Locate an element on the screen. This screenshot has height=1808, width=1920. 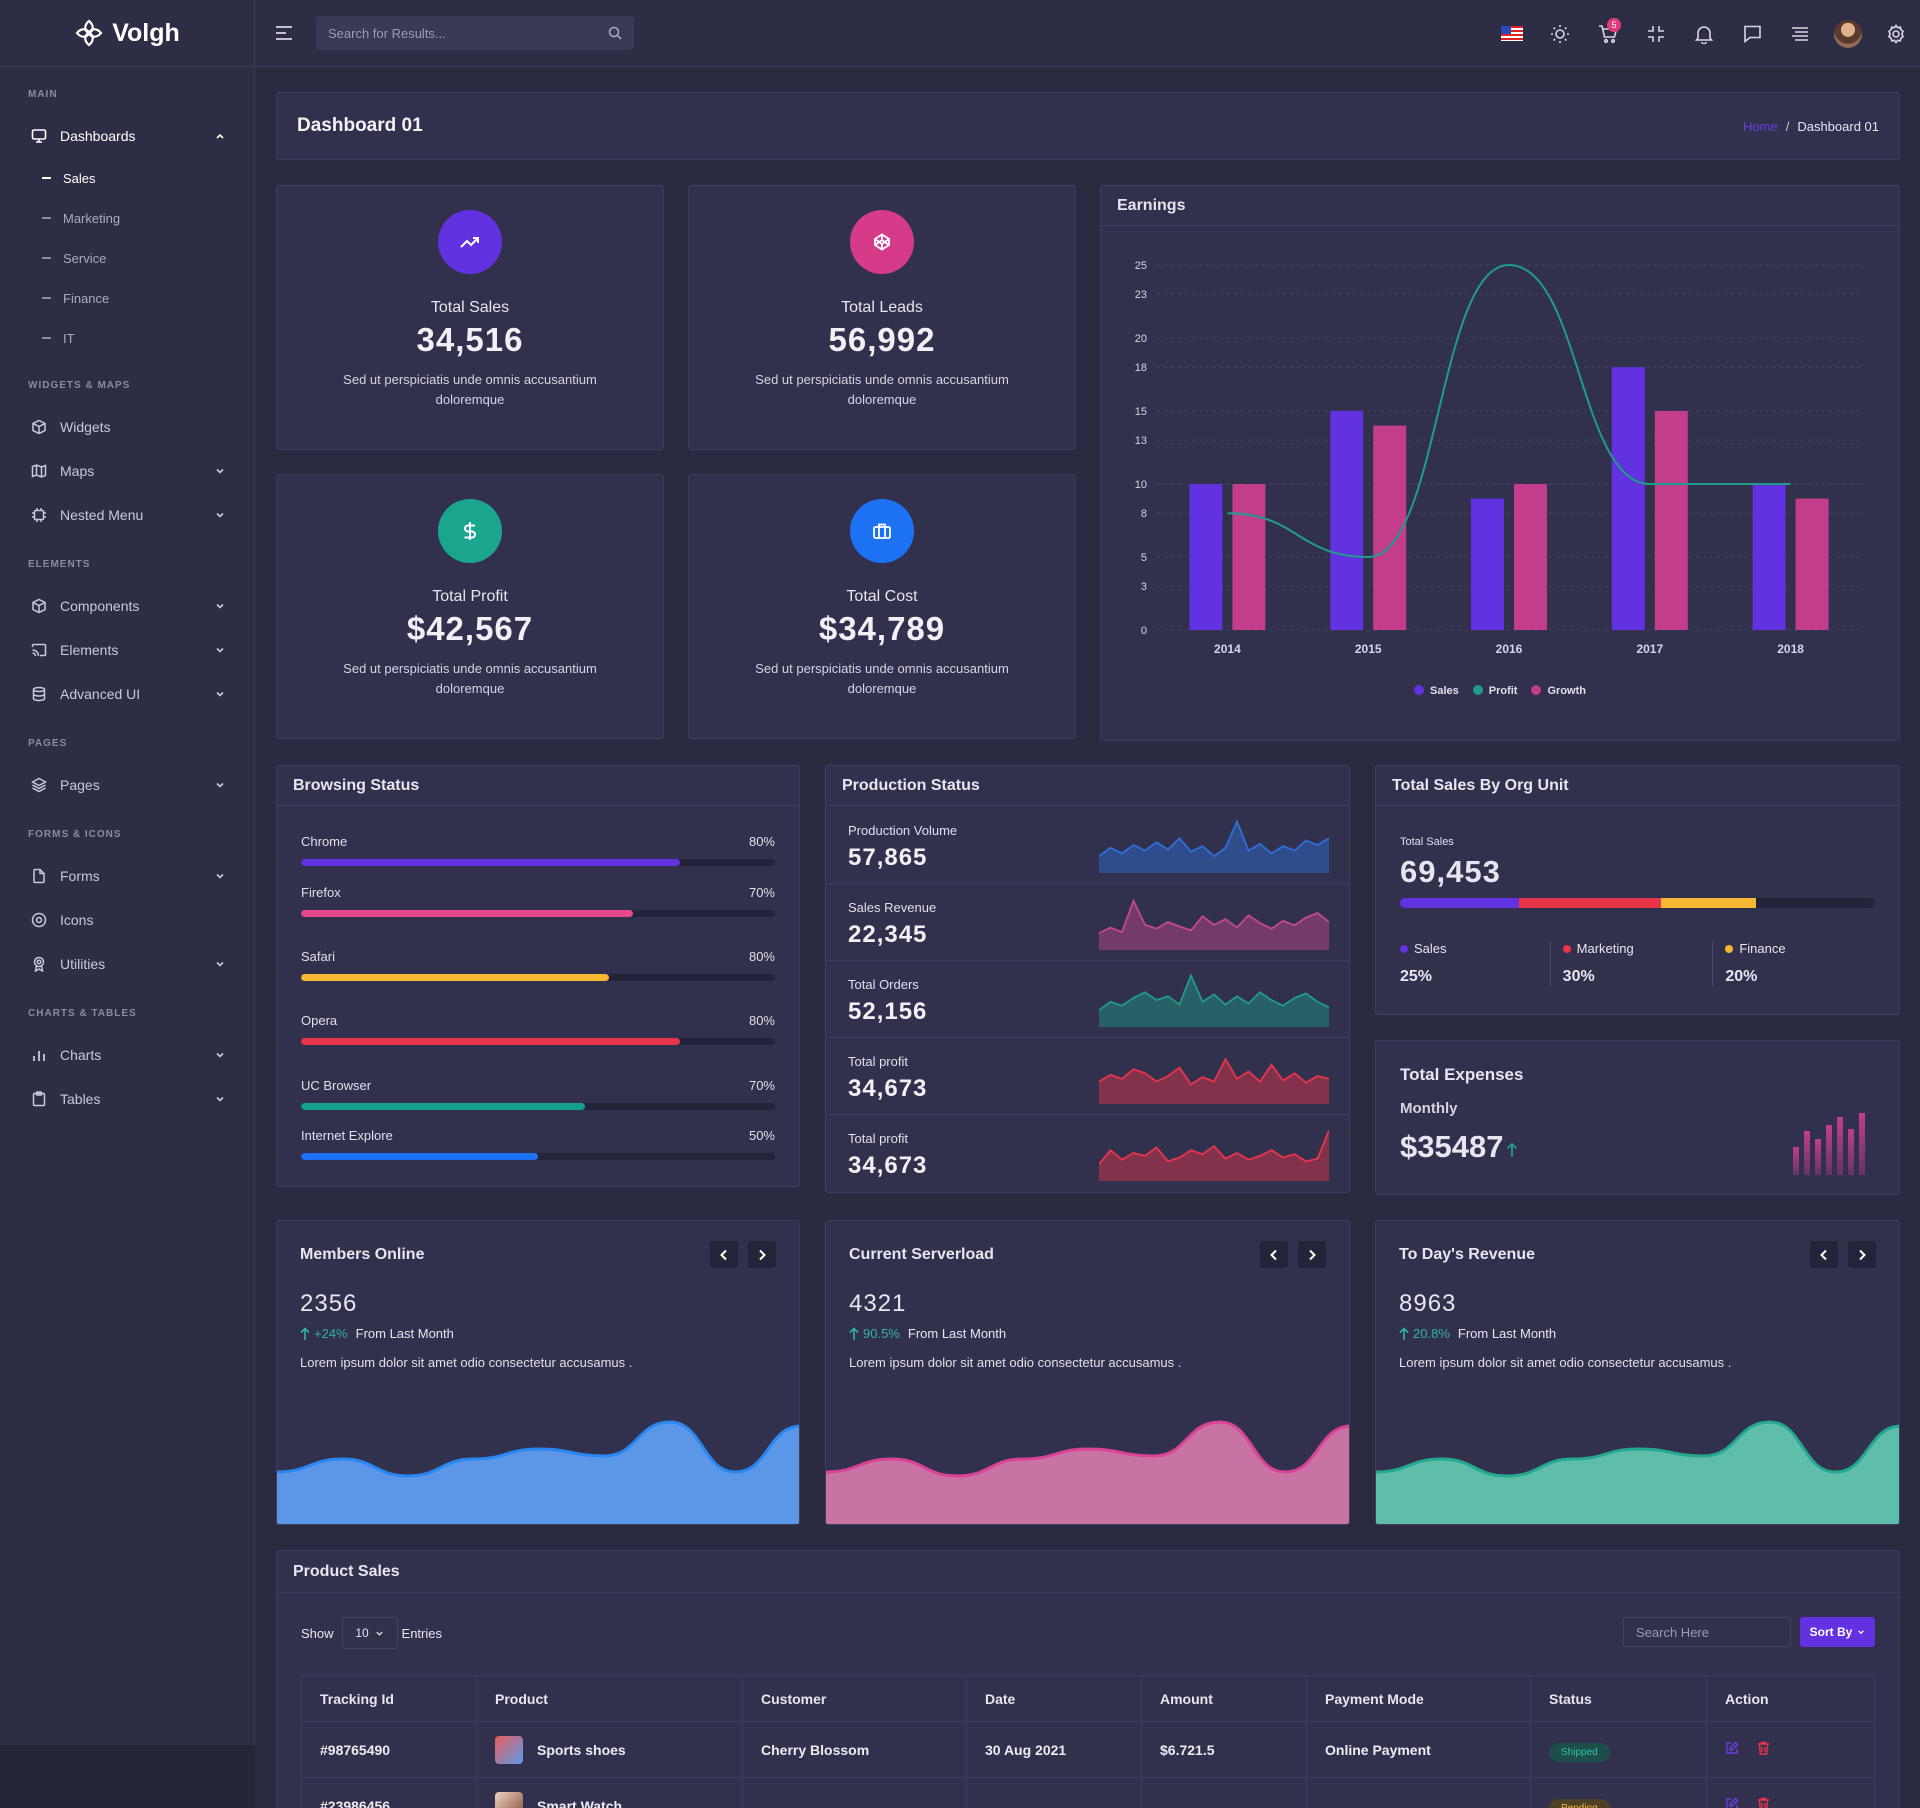
sidebar-item-charts: Charts is located at coordinates (127, 1055).